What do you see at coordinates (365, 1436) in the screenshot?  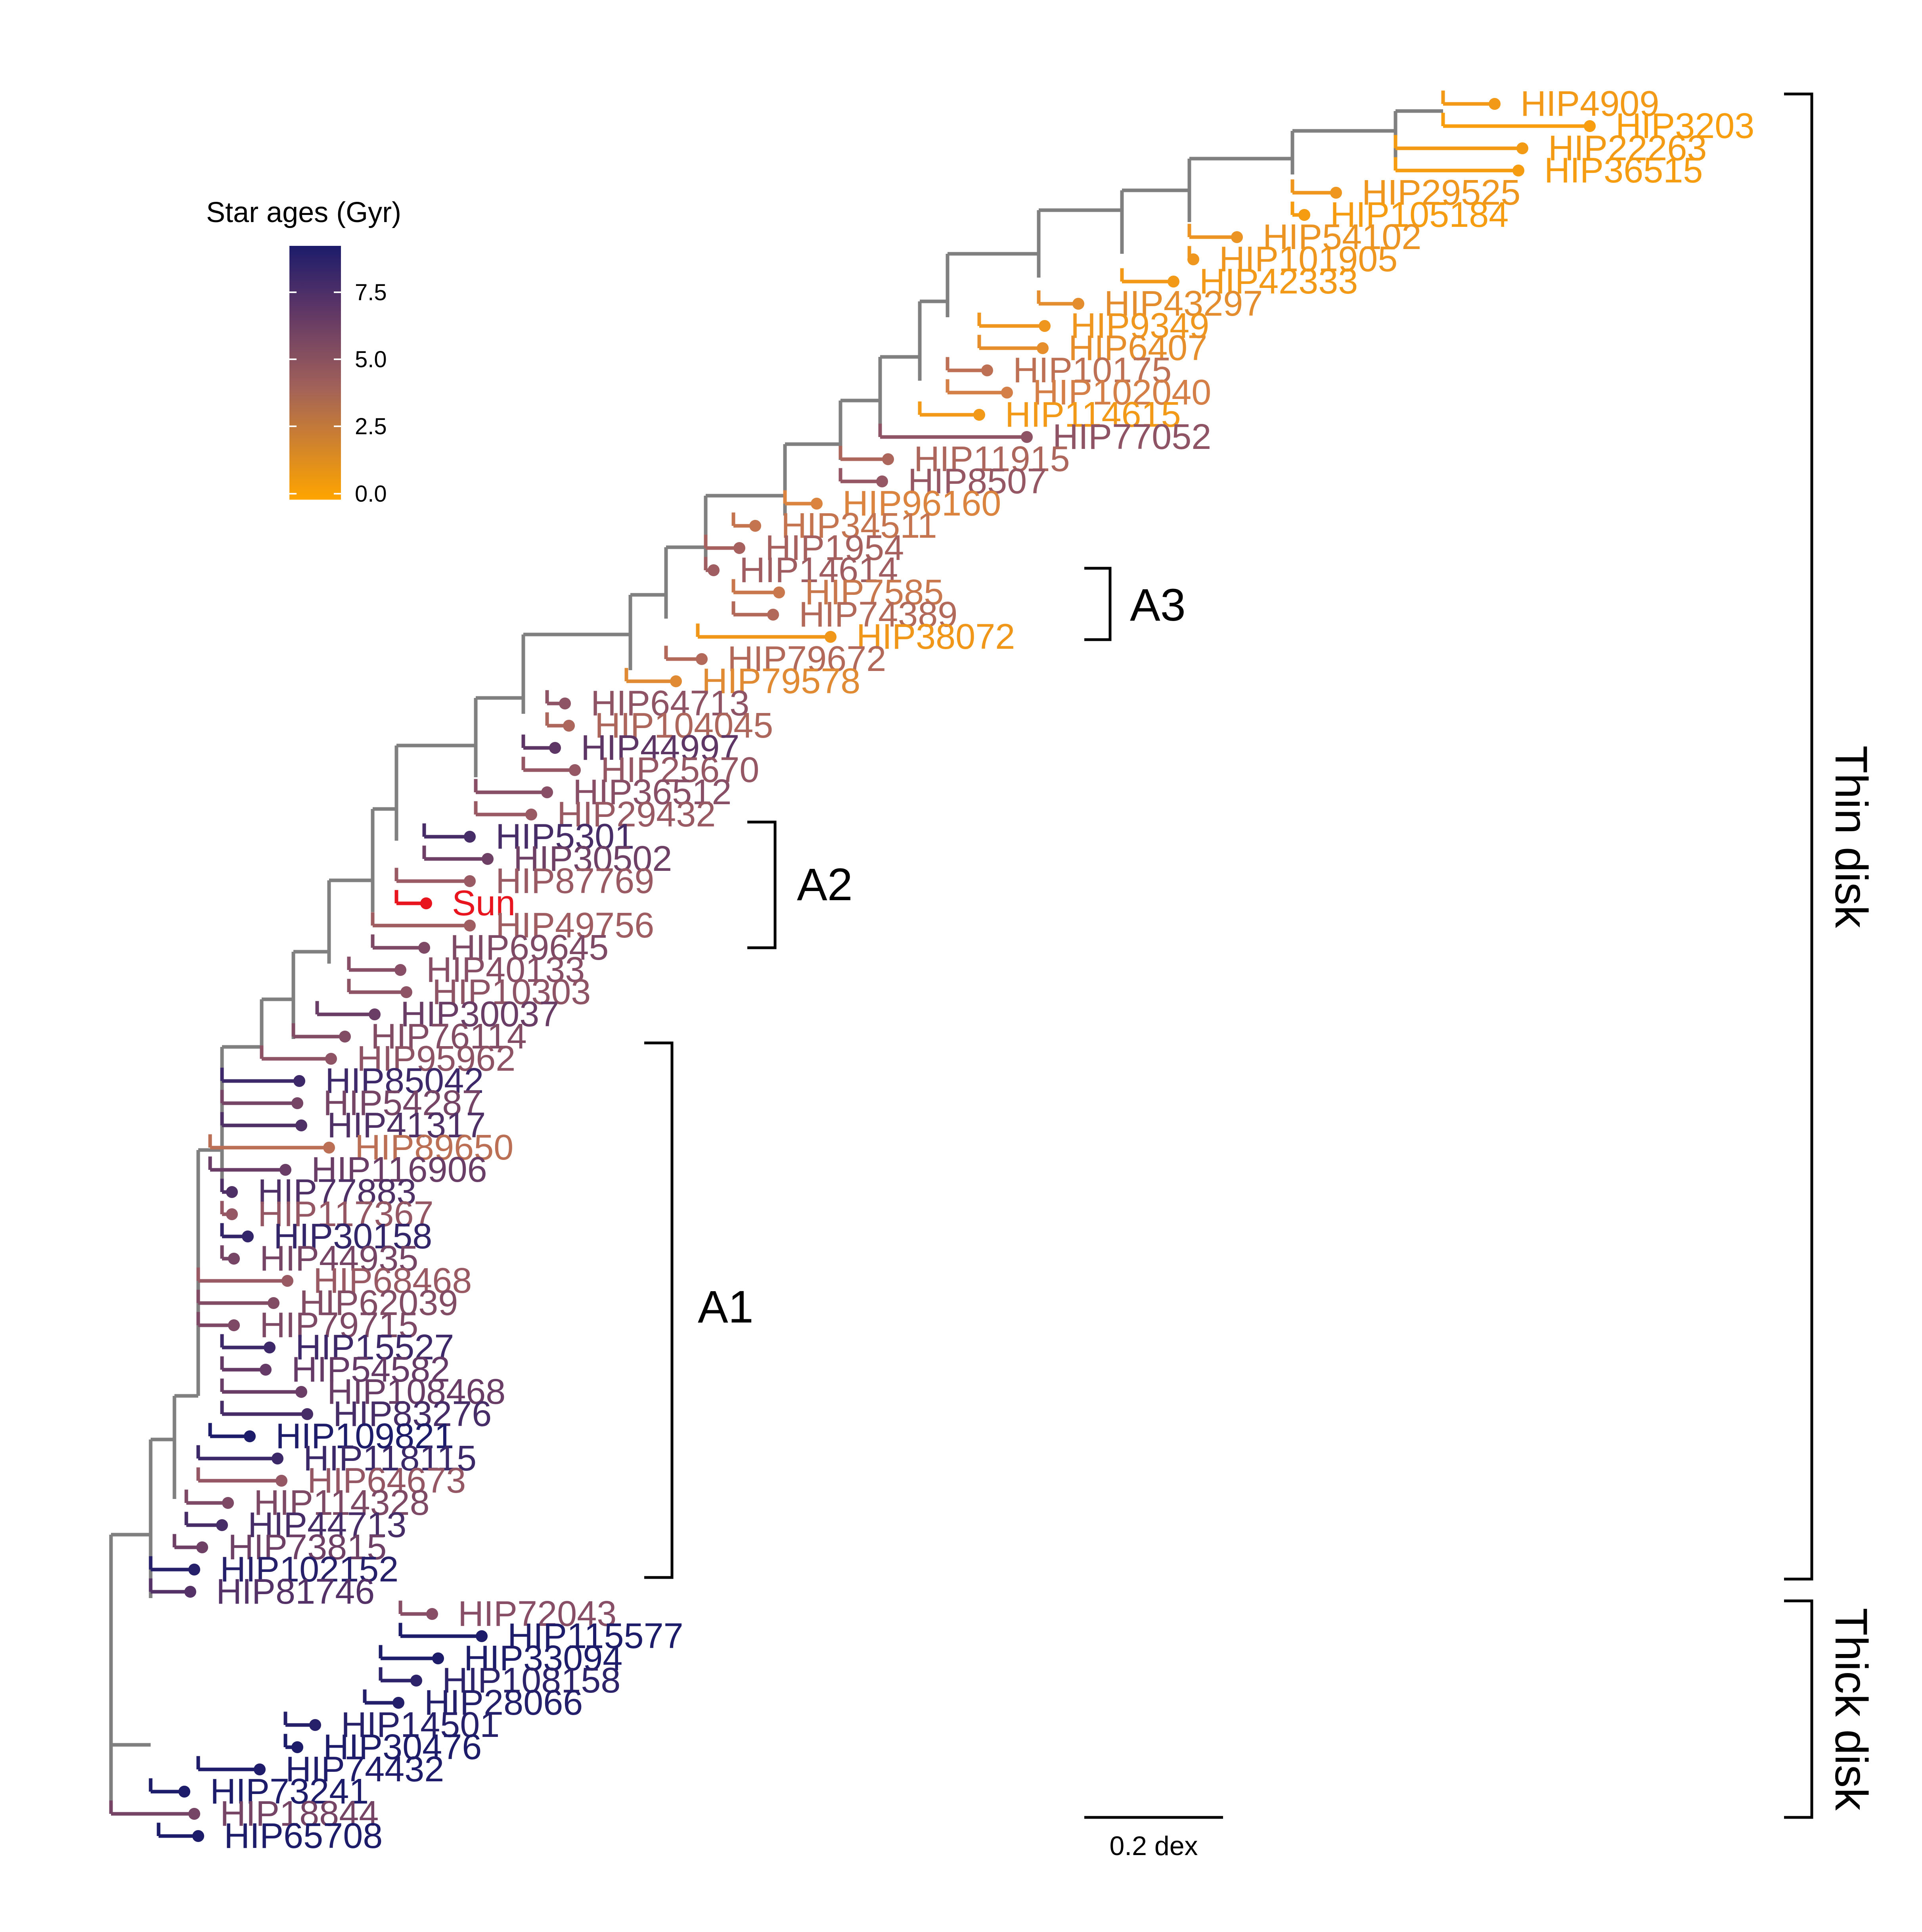 I see `tip-label: HIP109821` at bounding box center [365, 1436].